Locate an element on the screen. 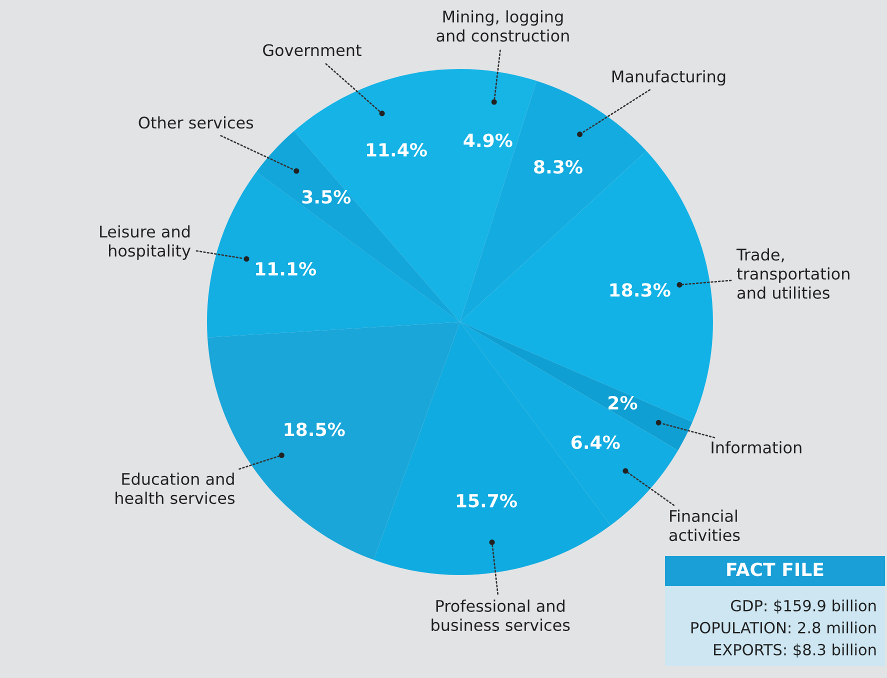 This screenshot has width=887, height=678. slice-label: Other services is located at coordinates (196, 122).